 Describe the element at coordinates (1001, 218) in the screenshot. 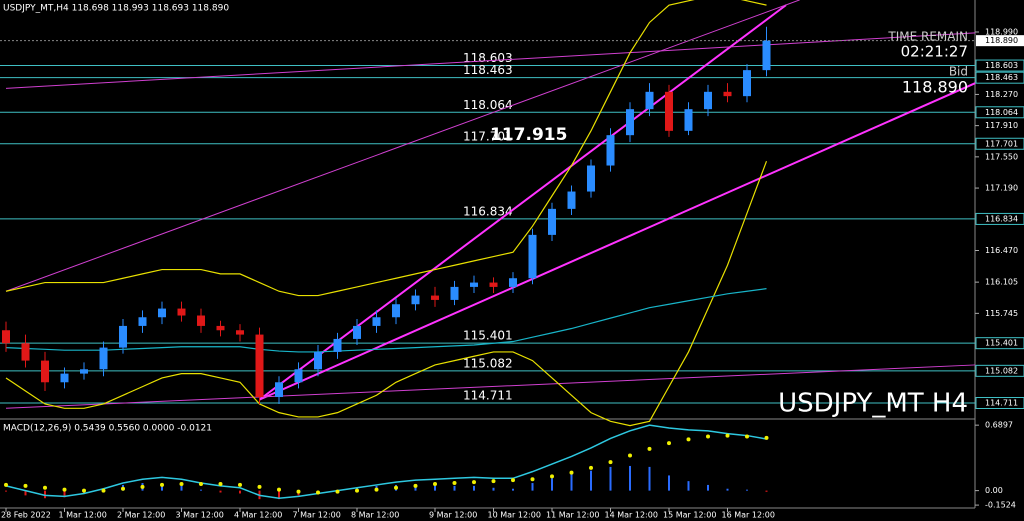

I see `level-axis-label: 116.834` at that location.